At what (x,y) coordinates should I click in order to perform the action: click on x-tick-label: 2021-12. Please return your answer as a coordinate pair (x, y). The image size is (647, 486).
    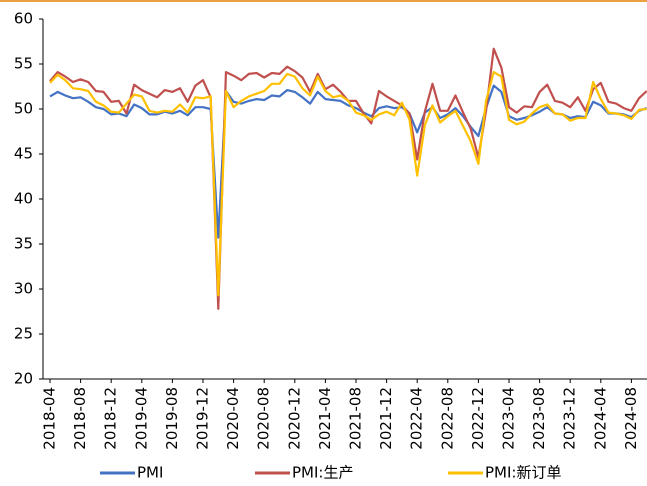
    Looking at the image, I should click on (386, 418).